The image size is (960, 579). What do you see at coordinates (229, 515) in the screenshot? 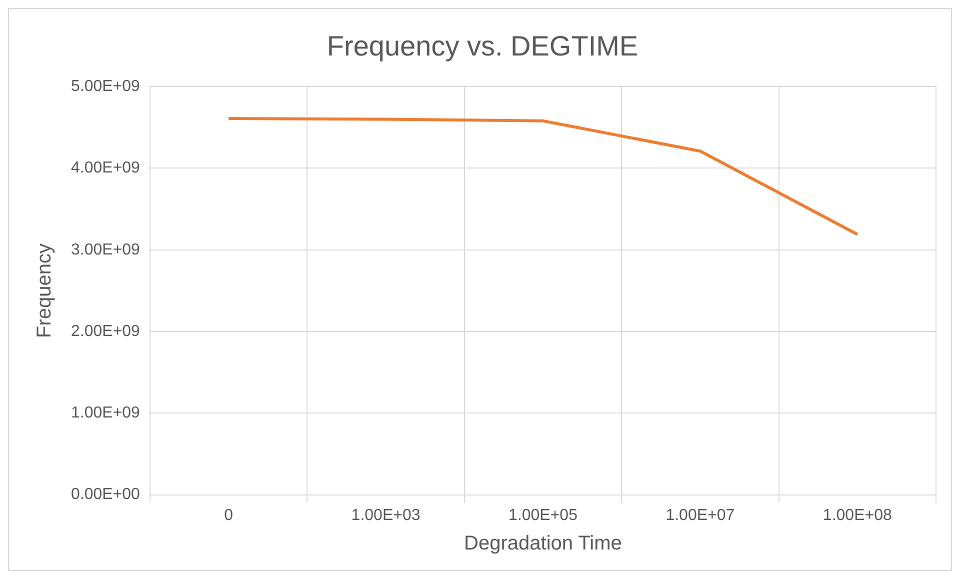
I see `x-tick-label: 0` at bounding box center [229, 515].